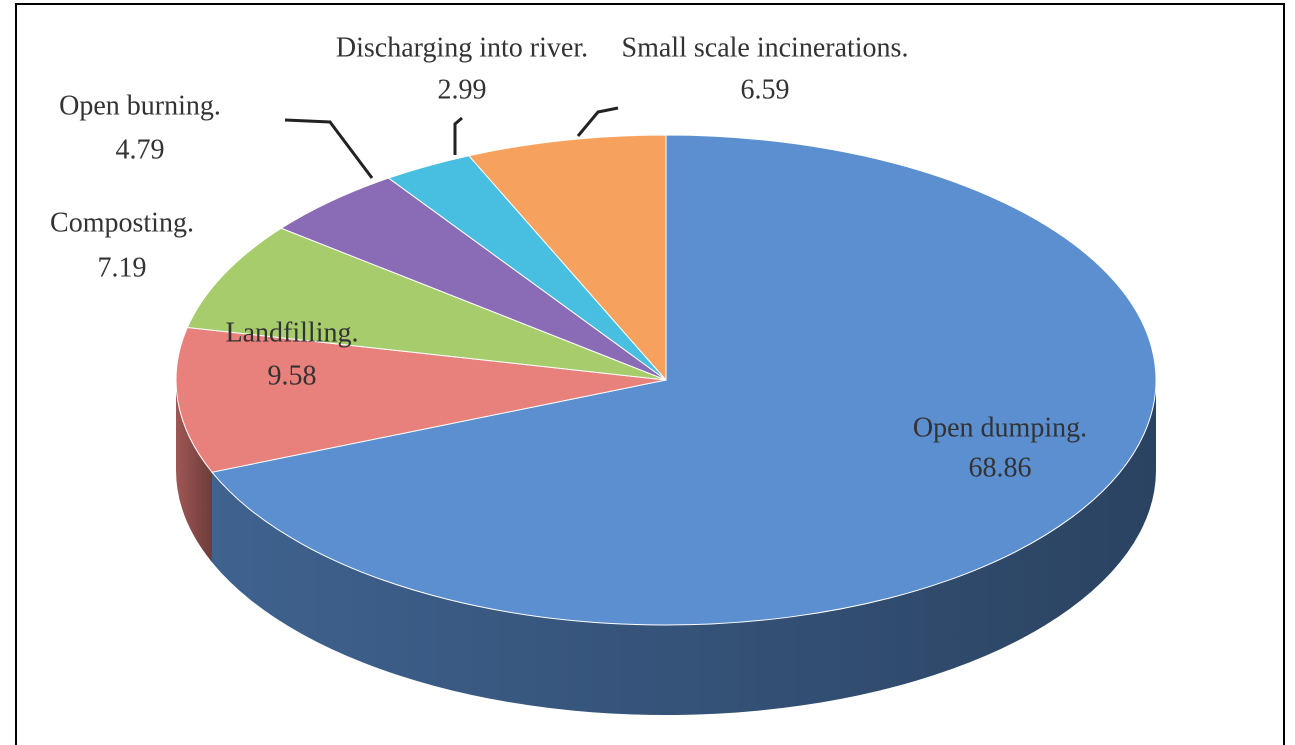  Describe the element at coordinates (451, 142) in the screenshot. I see `leader-lines` at that location.